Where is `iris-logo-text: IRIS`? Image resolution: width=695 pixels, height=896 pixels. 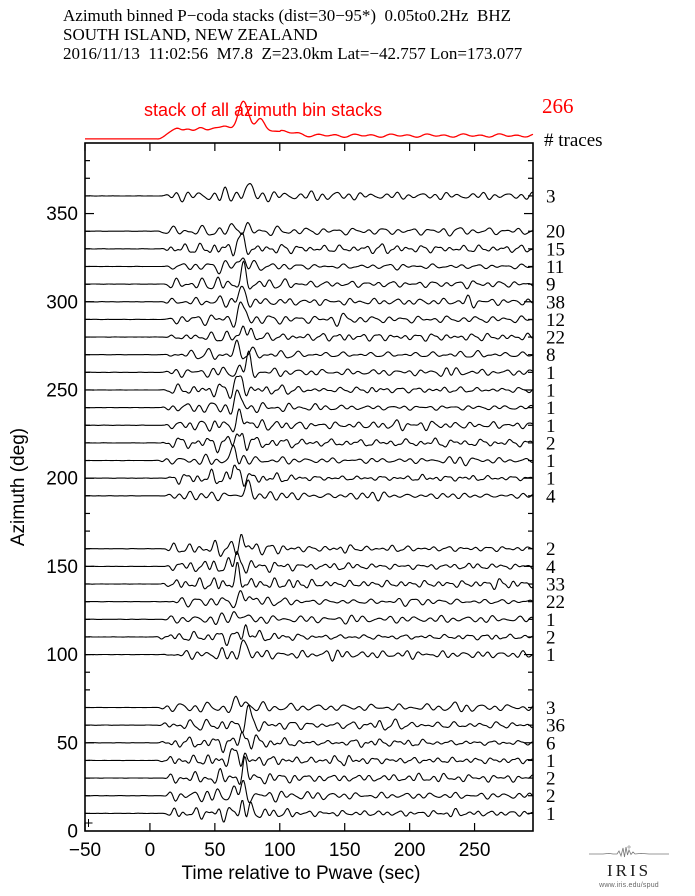 iris-logo-text: IRIS is located at coordinates (629, 870).